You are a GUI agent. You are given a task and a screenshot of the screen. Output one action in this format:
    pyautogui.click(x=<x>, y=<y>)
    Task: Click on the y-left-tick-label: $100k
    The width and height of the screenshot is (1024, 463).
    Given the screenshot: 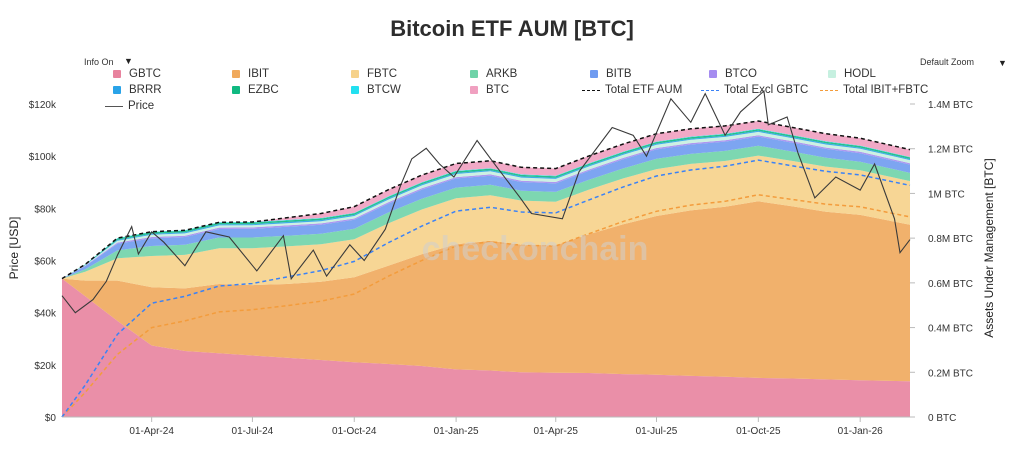 What is the action you would take?
    pyautogui.click(x=43, y=157)
    